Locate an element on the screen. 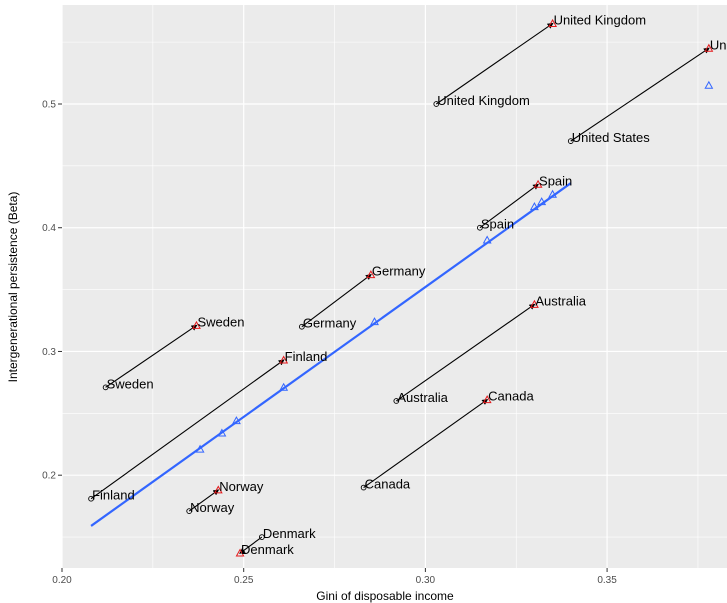 The width and height of the screenshot is (727, 603). arrow-germany is located at coordinates (336, 301).